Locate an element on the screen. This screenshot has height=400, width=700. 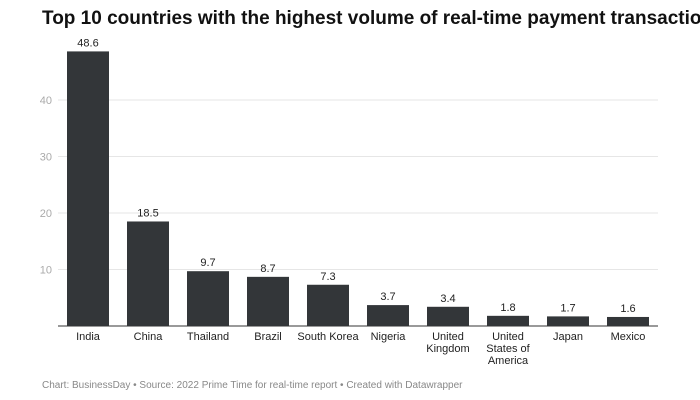
category-label: South Korea is located at coordinates (328, 337).